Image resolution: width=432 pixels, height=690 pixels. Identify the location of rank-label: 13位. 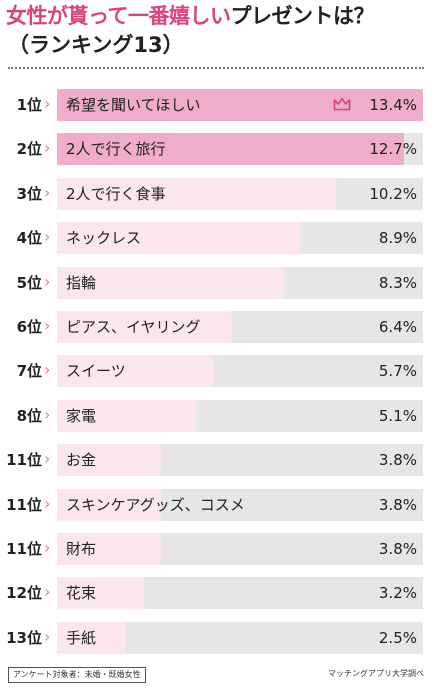
(24, 637).